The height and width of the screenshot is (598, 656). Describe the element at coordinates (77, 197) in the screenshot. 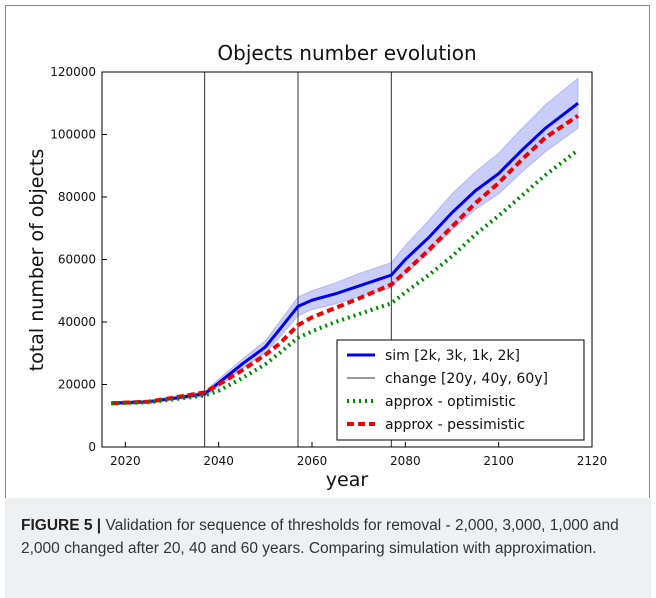

I see `y-tick-label: 80000` at that location.